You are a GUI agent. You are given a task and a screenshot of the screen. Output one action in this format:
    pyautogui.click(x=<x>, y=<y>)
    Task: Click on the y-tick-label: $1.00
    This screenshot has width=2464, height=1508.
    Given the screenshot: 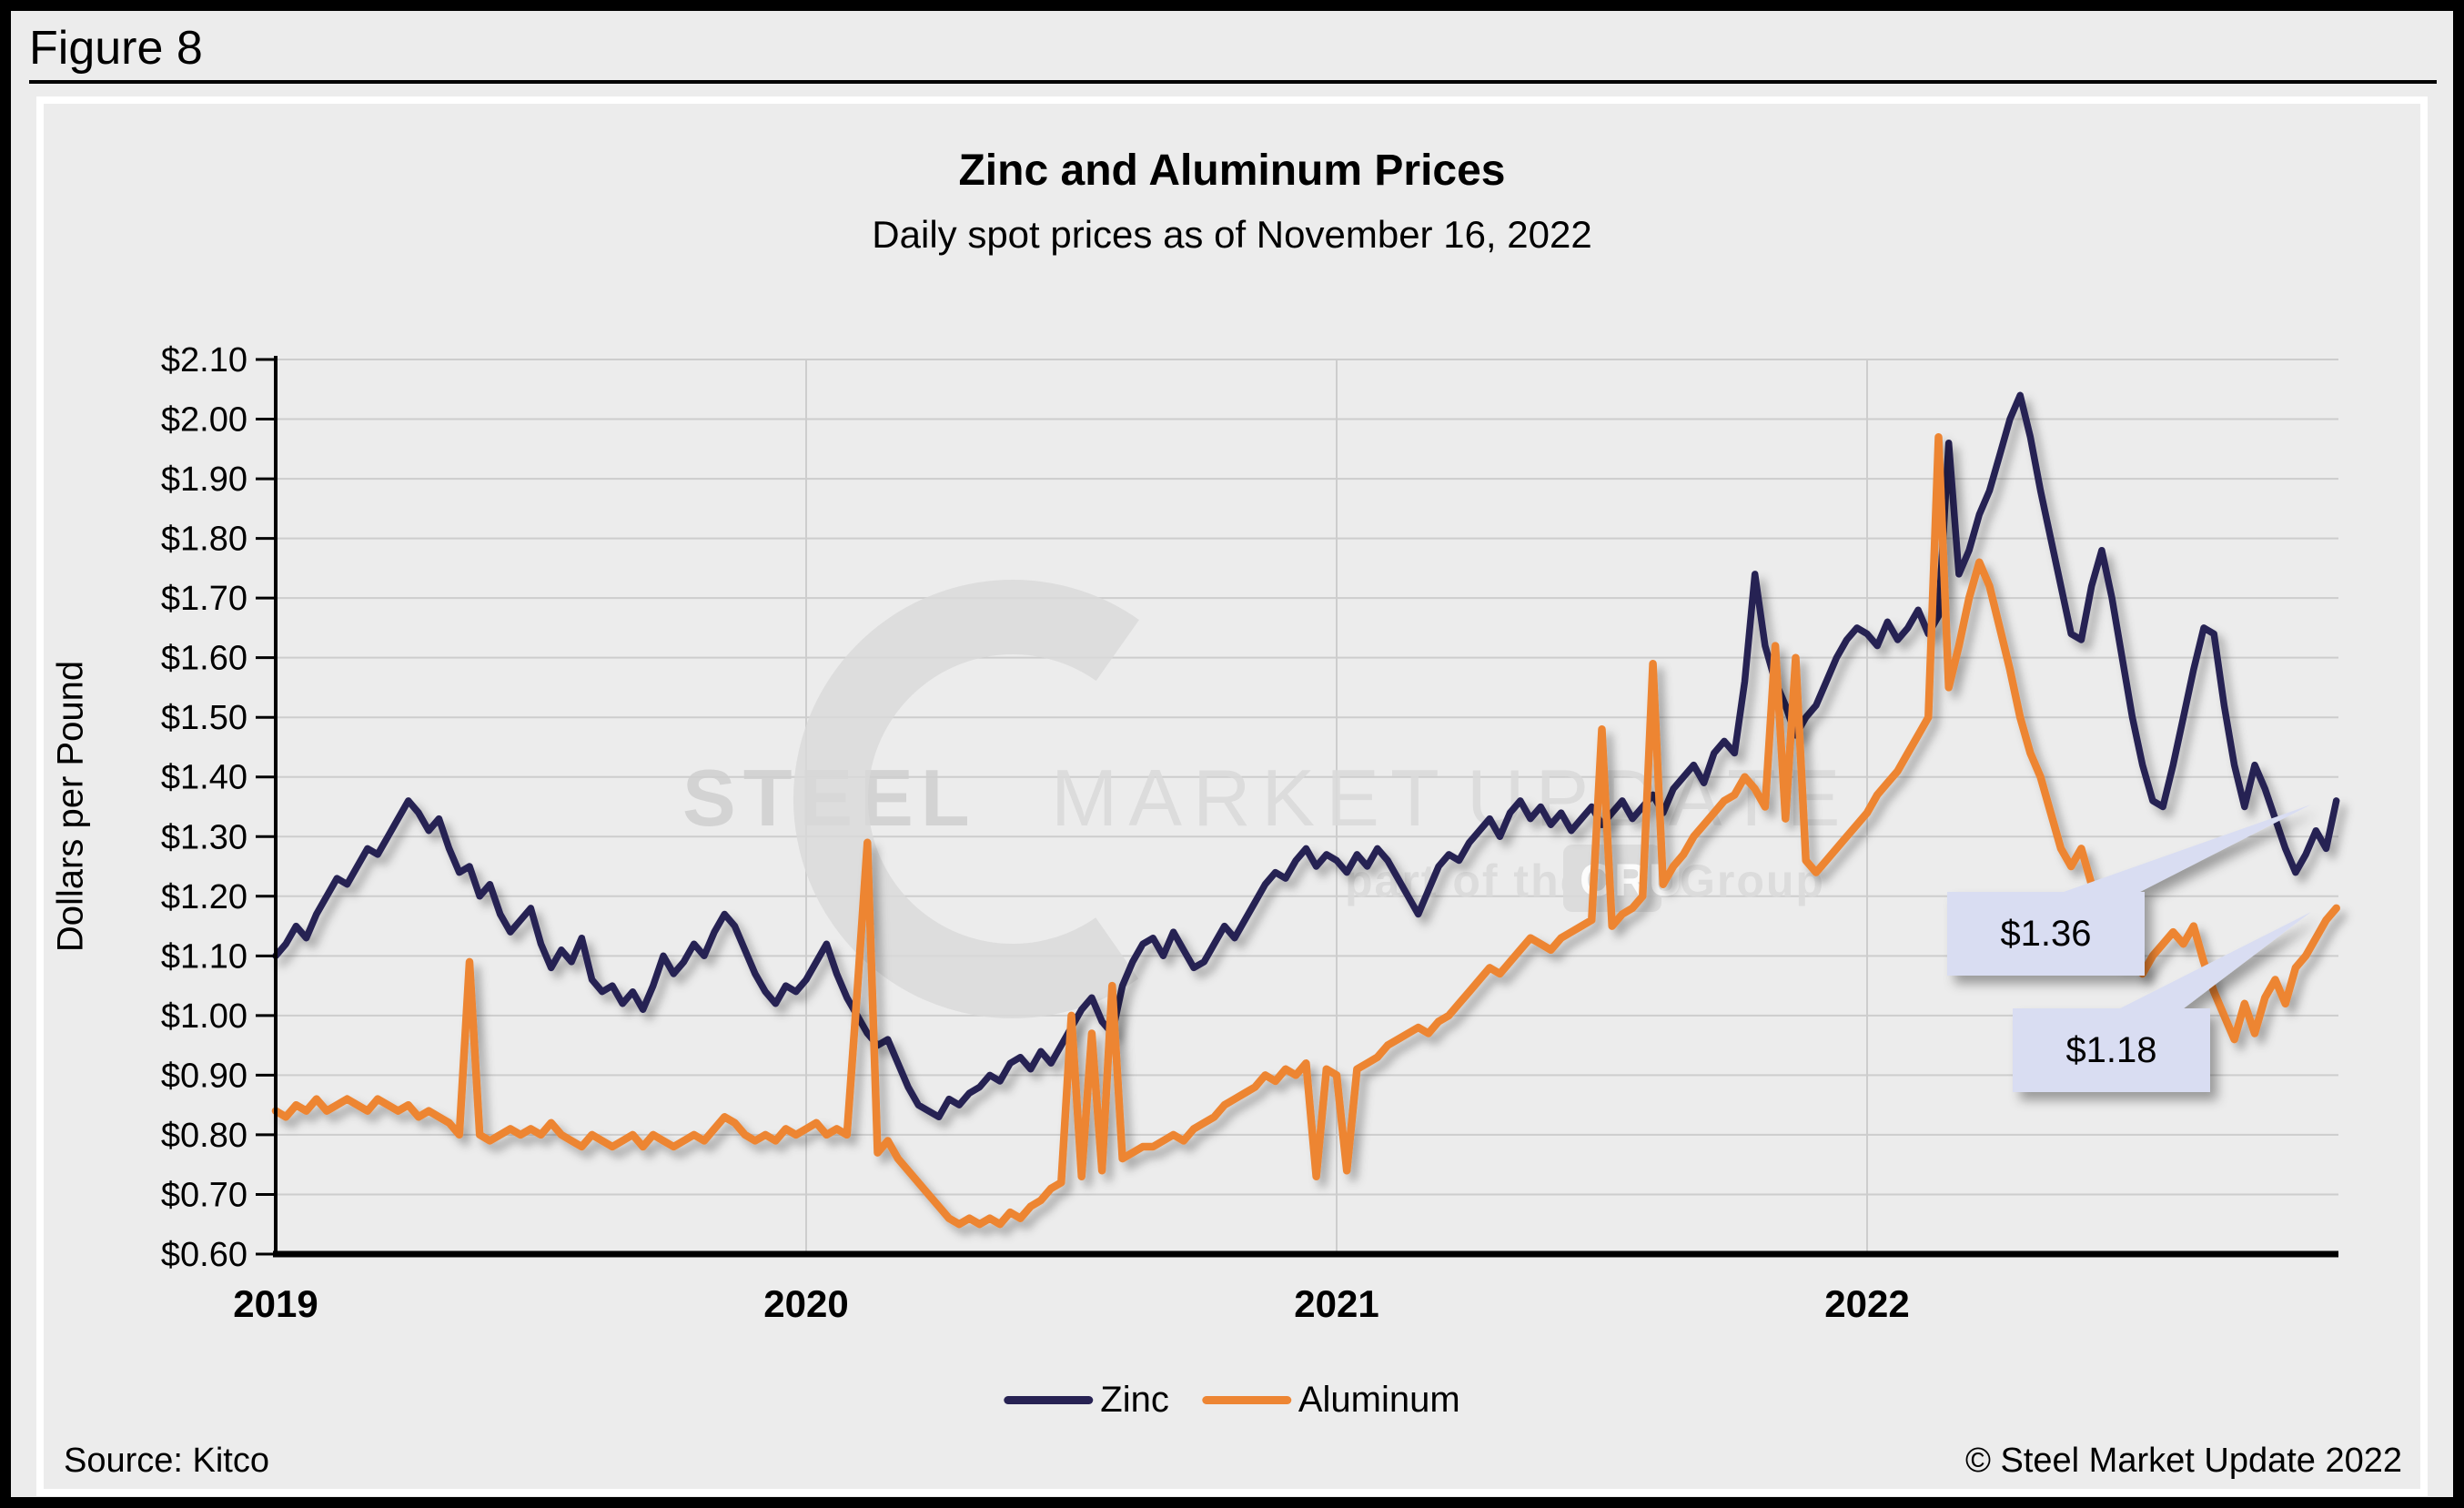 What is the action you would take?
    pyautogui.click(x=204, y=1016)
    